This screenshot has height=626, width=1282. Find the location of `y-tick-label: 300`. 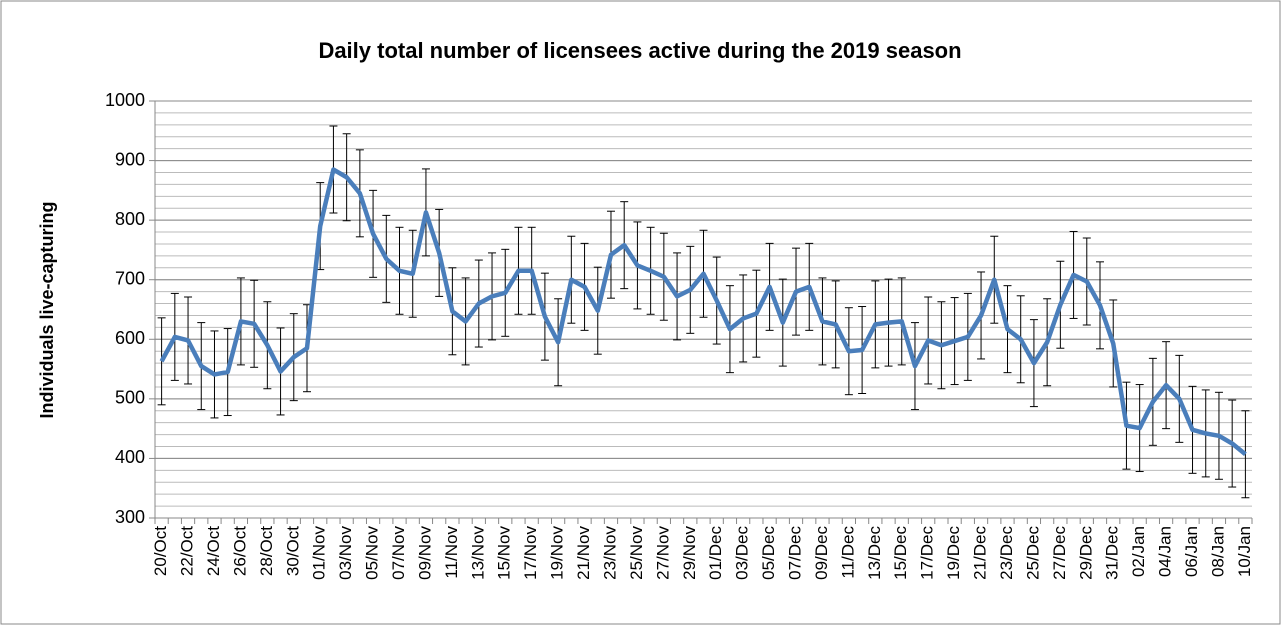

y-tick-label: 300 is located at coordinates (130, 517).